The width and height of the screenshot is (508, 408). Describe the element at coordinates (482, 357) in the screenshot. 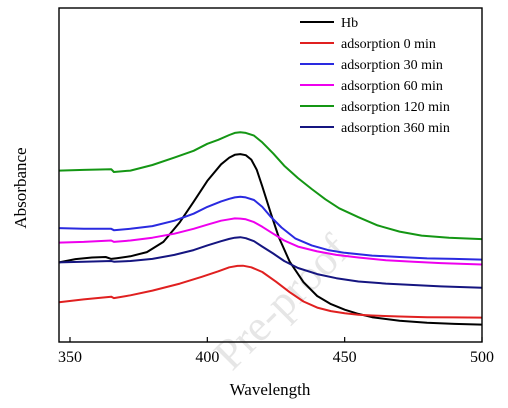

I see `x-tick-label: 500` at that location.